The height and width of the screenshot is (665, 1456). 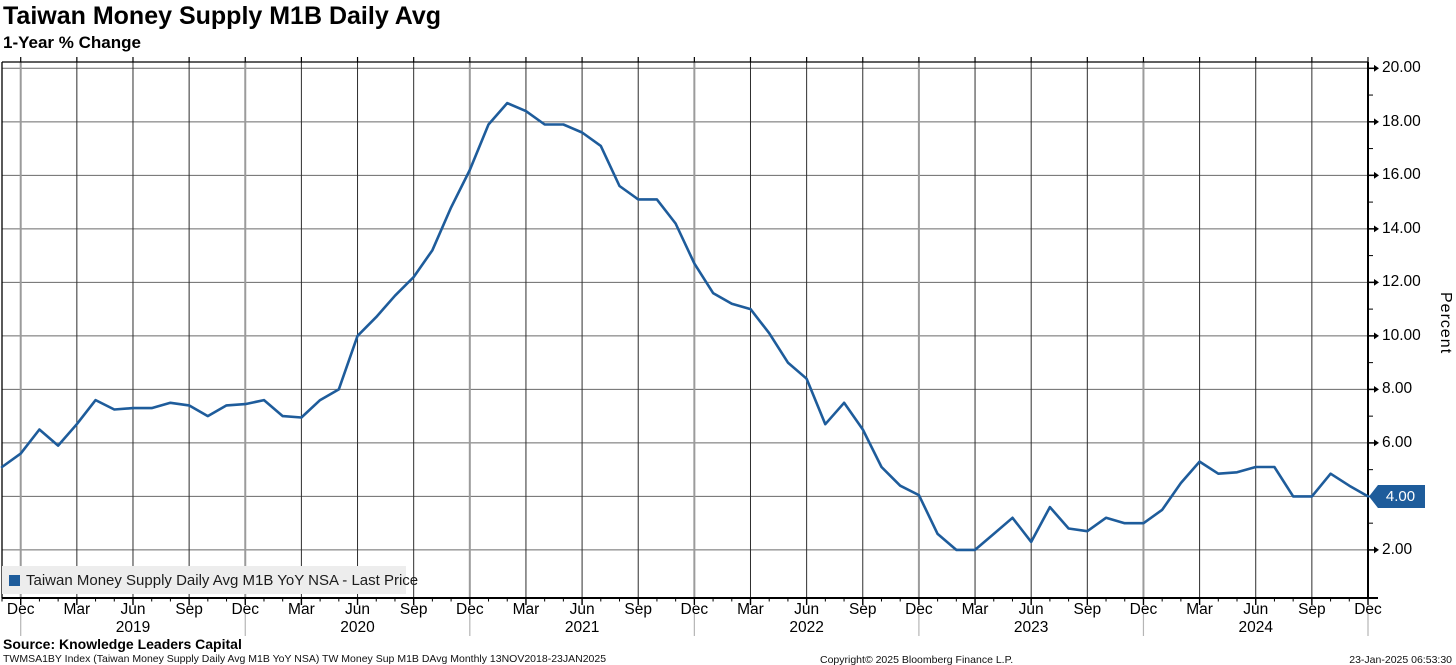 What do you see at coordinates (1445, 323) in the screenshot?
I see `y-axis-title: Percent` at bounding box center [1445, 323].